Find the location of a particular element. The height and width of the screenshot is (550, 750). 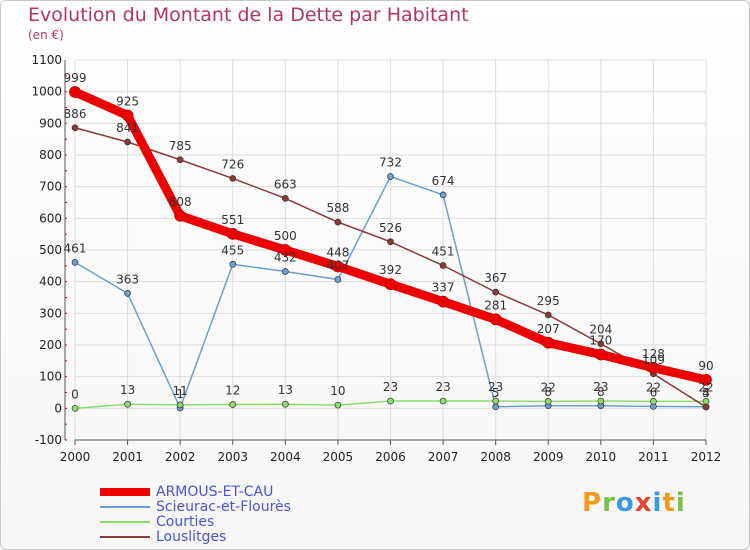

x-tick-label: 2009 is located at coordinates (548, 457).